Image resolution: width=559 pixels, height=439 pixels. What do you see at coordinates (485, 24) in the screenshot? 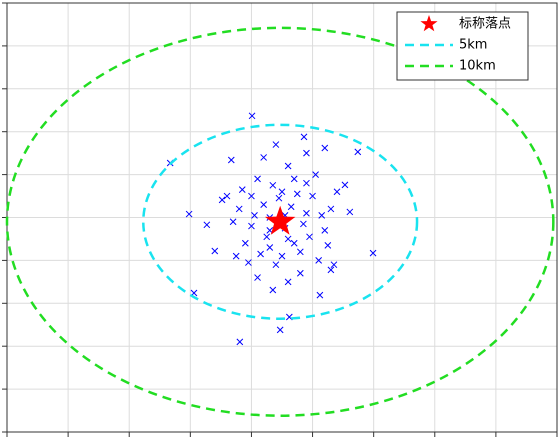
I see `legend-label: 标称落点` at bounding box center [485, 24].